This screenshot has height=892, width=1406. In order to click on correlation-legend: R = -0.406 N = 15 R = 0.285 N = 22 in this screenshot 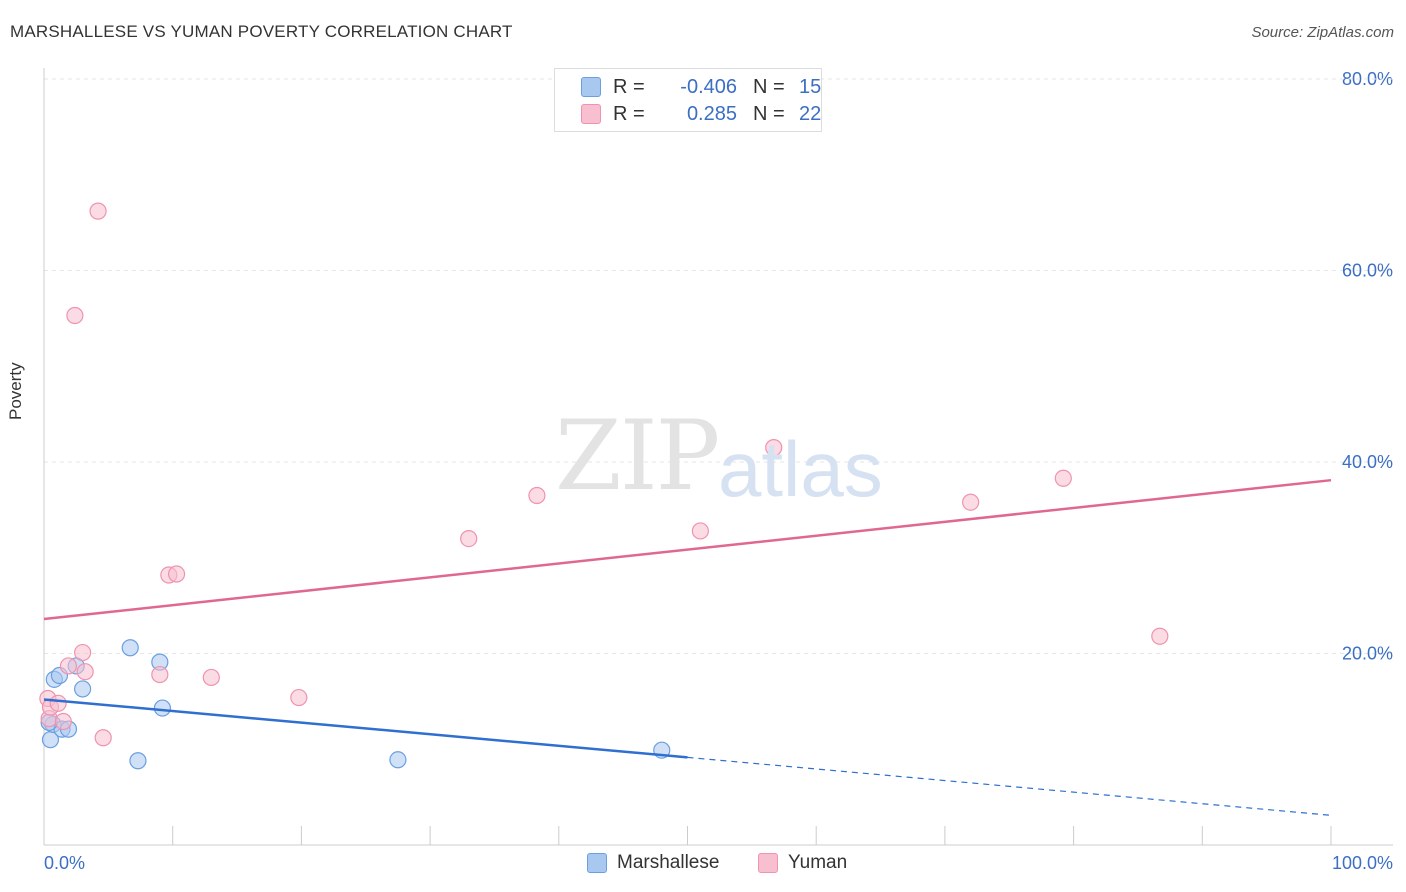, I will do `click(688, 100)`.